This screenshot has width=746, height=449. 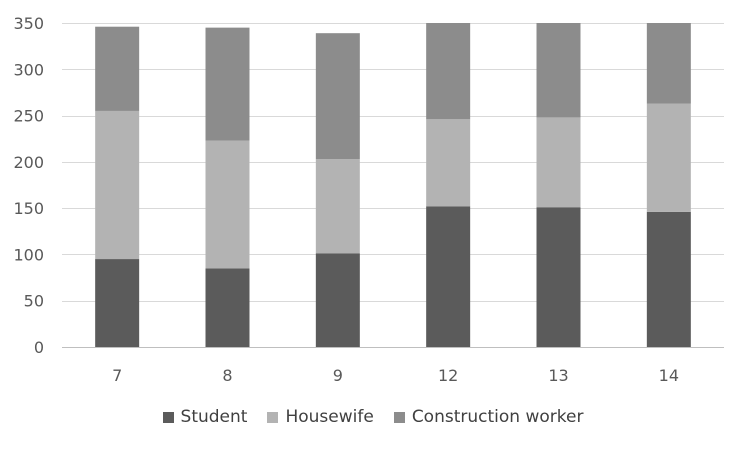 I want to click on legend-item-construction-worker: Construction worker, so click(x=488, y=417).